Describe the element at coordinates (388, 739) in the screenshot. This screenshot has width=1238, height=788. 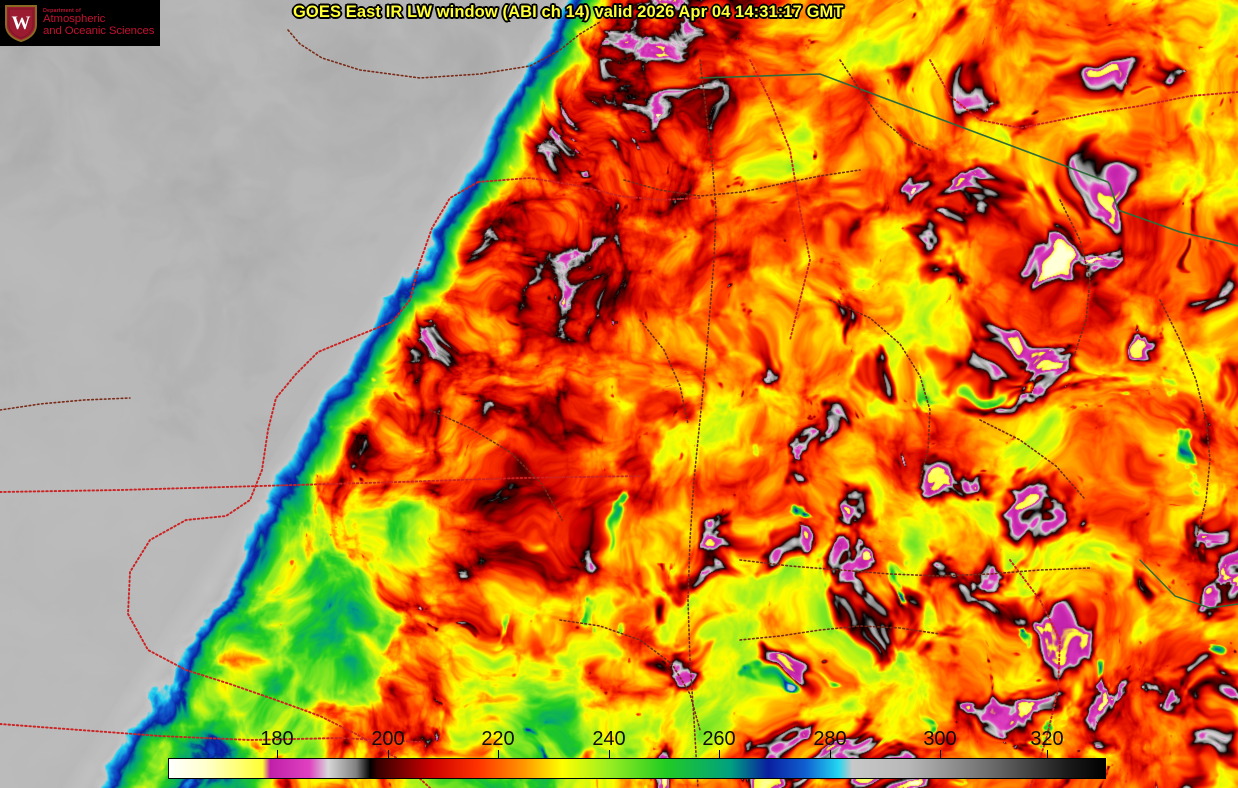
I see `colorbar-label-200: 200` at that location.